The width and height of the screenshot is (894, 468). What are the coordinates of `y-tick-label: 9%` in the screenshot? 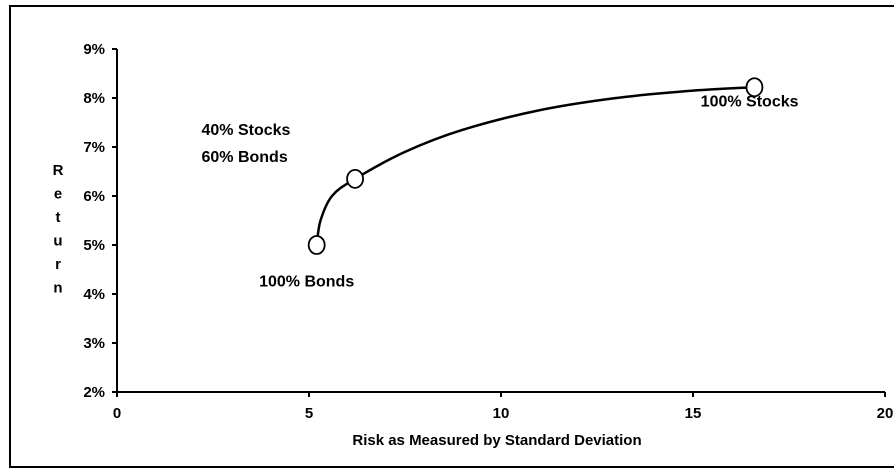 It's located at (94, 49).